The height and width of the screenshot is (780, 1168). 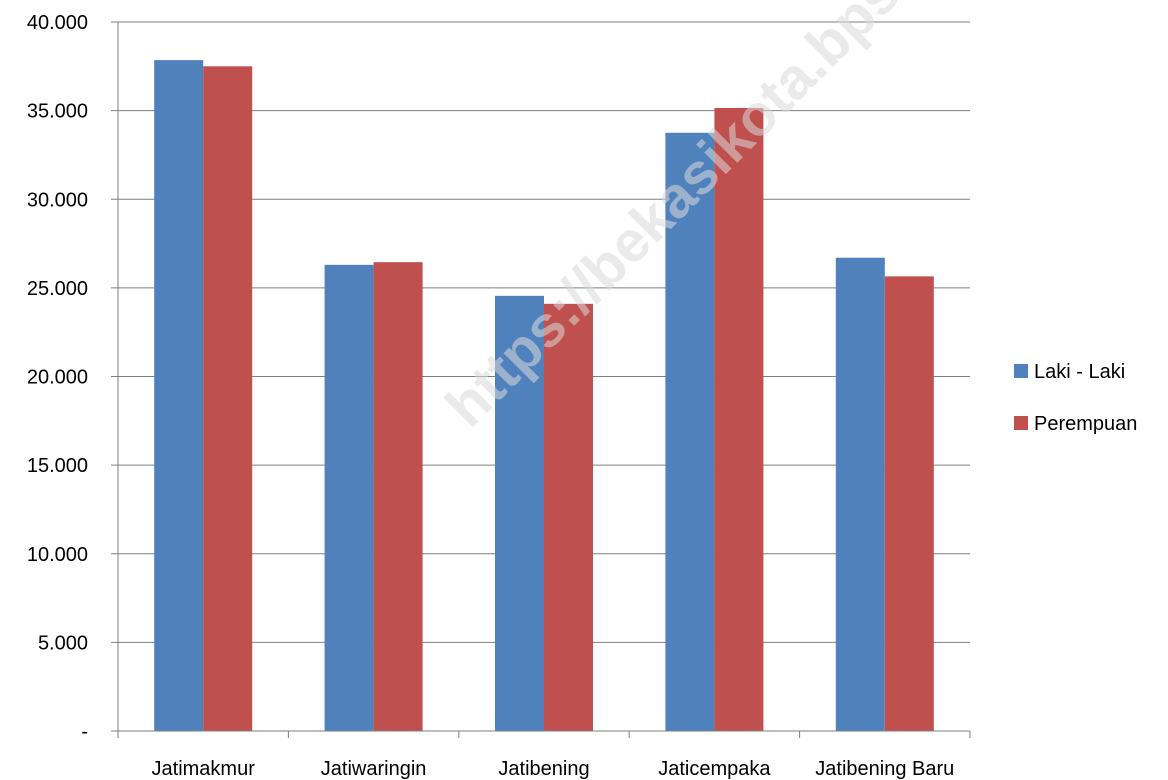 I want to click on y-tick-label: 20.000, so click(x=57, y=378).